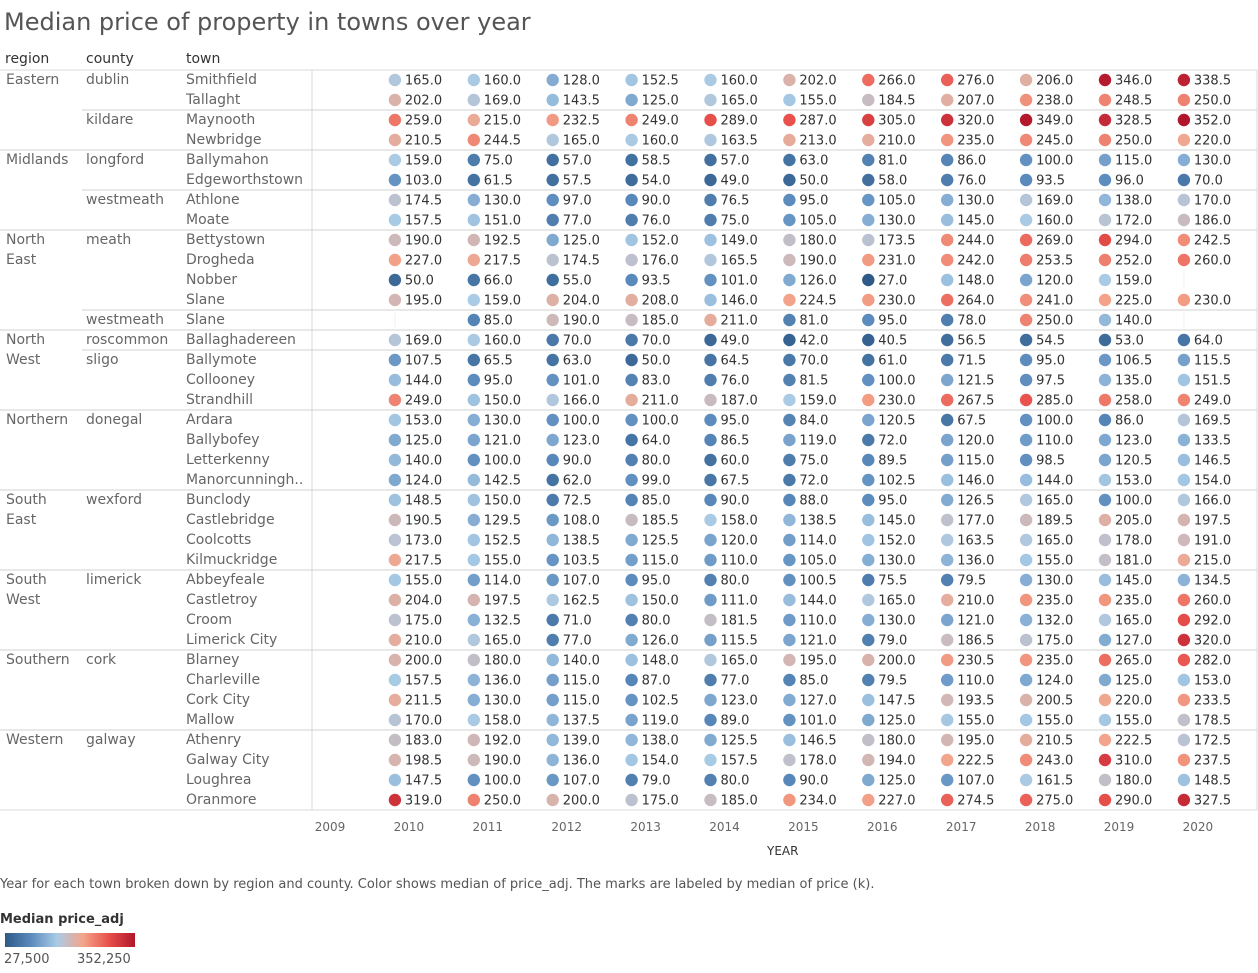 The width and height of the screenshot is (1258, 973). Describe the element at coordinates (1198, 827) in the screenshot. I see `x-tick-label: 2020` at that location.